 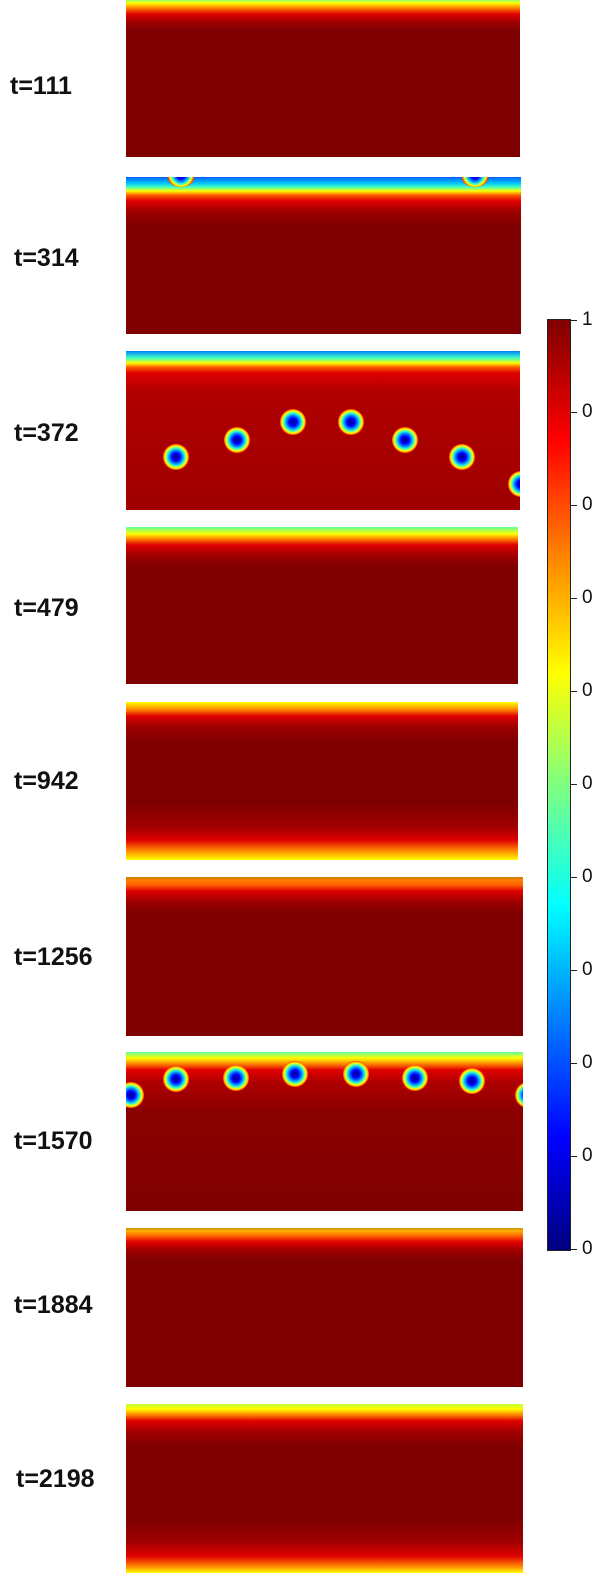 I want to click on field-panel-t111, so click(x=323, y=78).